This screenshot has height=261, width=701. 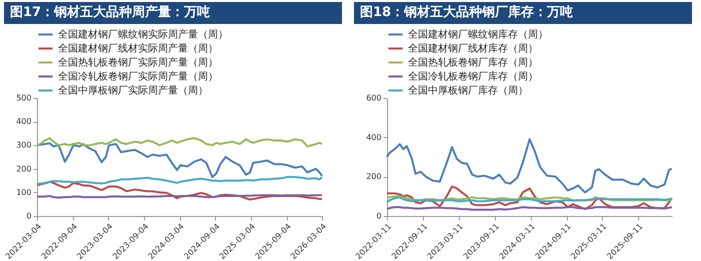 What do you see at coordinates (473, 76) in the screenshot?
I see `legend-label: 全国冷轧板卷钢厂库存（周）` at bounding box center [473, 76].